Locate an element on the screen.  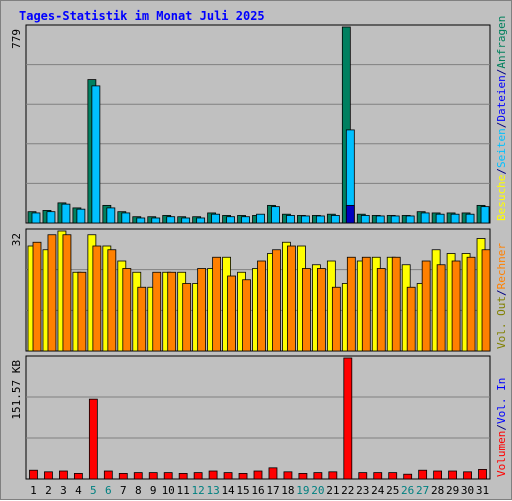
legend-entry: Rechner is located at coordinates (501, 266).